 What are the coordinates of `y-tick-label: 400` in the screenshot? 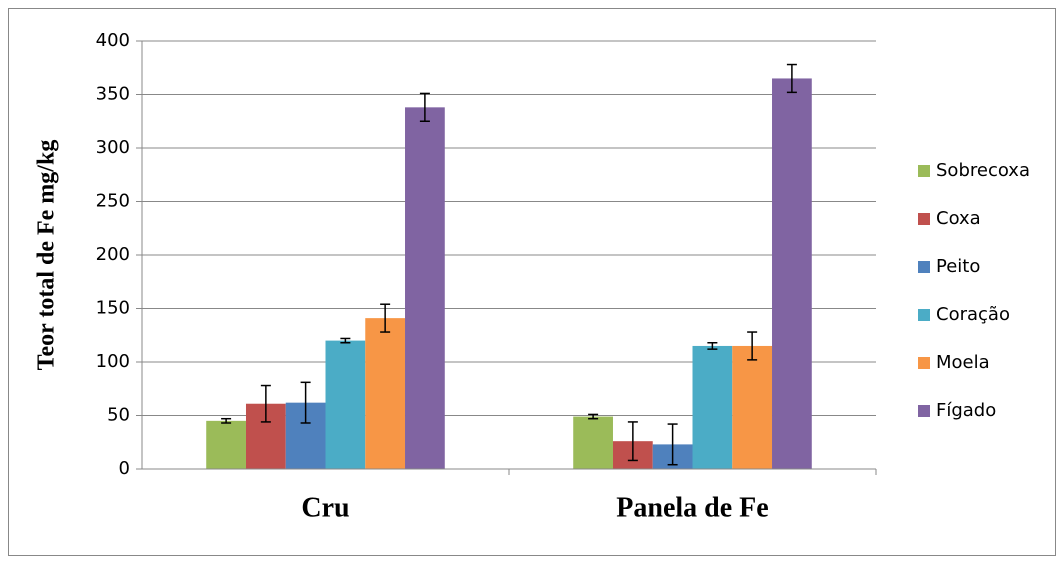 It's located at (113, 40).